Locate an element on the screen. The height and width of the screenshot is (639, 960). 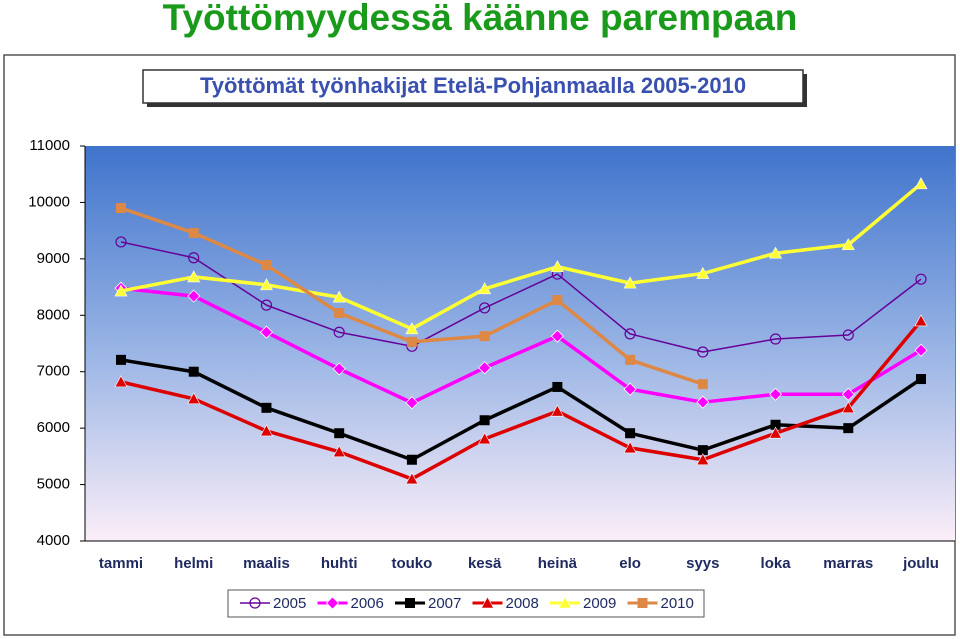
x-tick-label: loka is located at coordinates (776, 563).